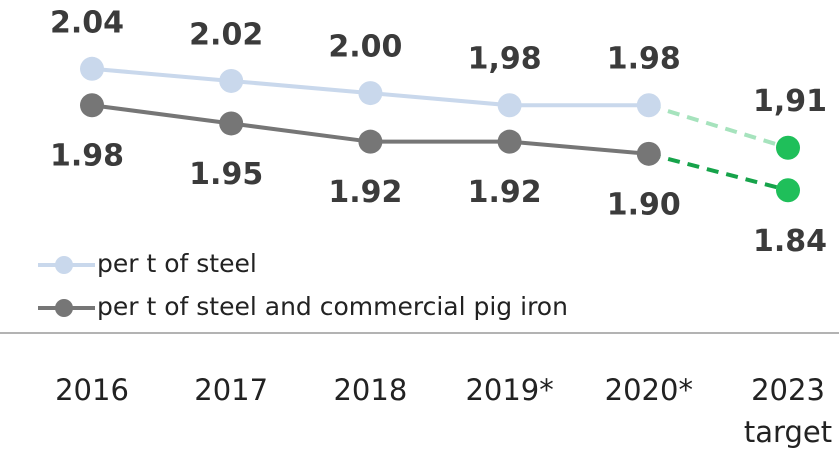 The image size is (839, 463). I want to click on data-label: 1.90, so click(644, 204).